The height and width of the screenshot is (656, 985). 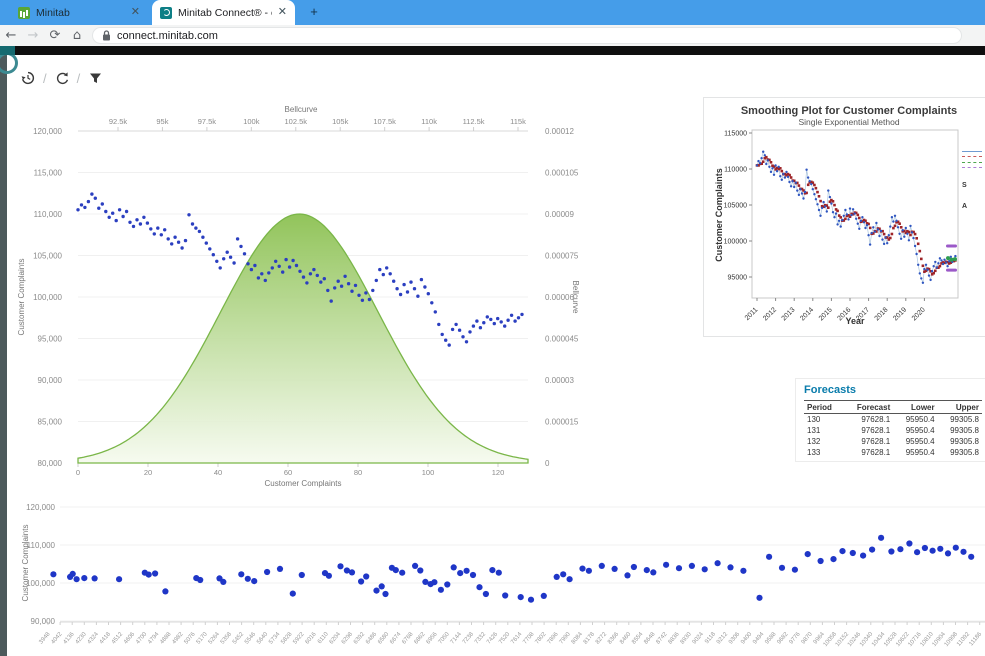 What do you see at coordinates (78, 472) in the screenshot?
I see `tick-label: 0` at bounding box center [78, 472].